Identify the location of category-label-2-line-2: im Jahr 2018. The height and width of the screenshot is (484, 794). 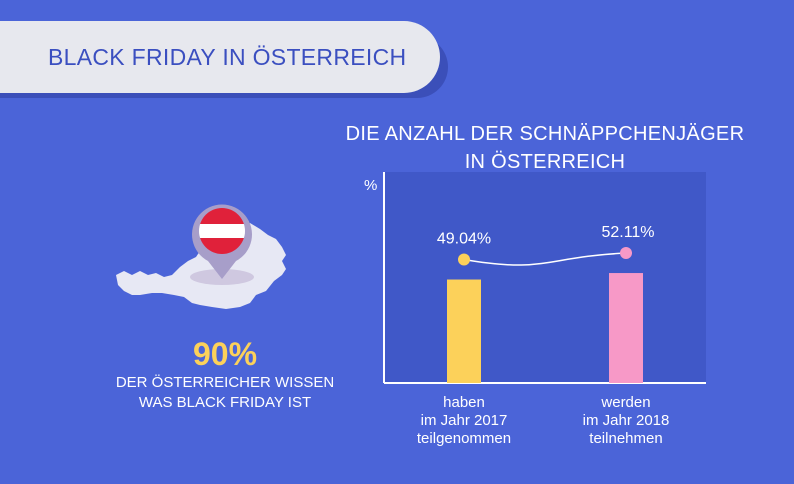
(626, 420).